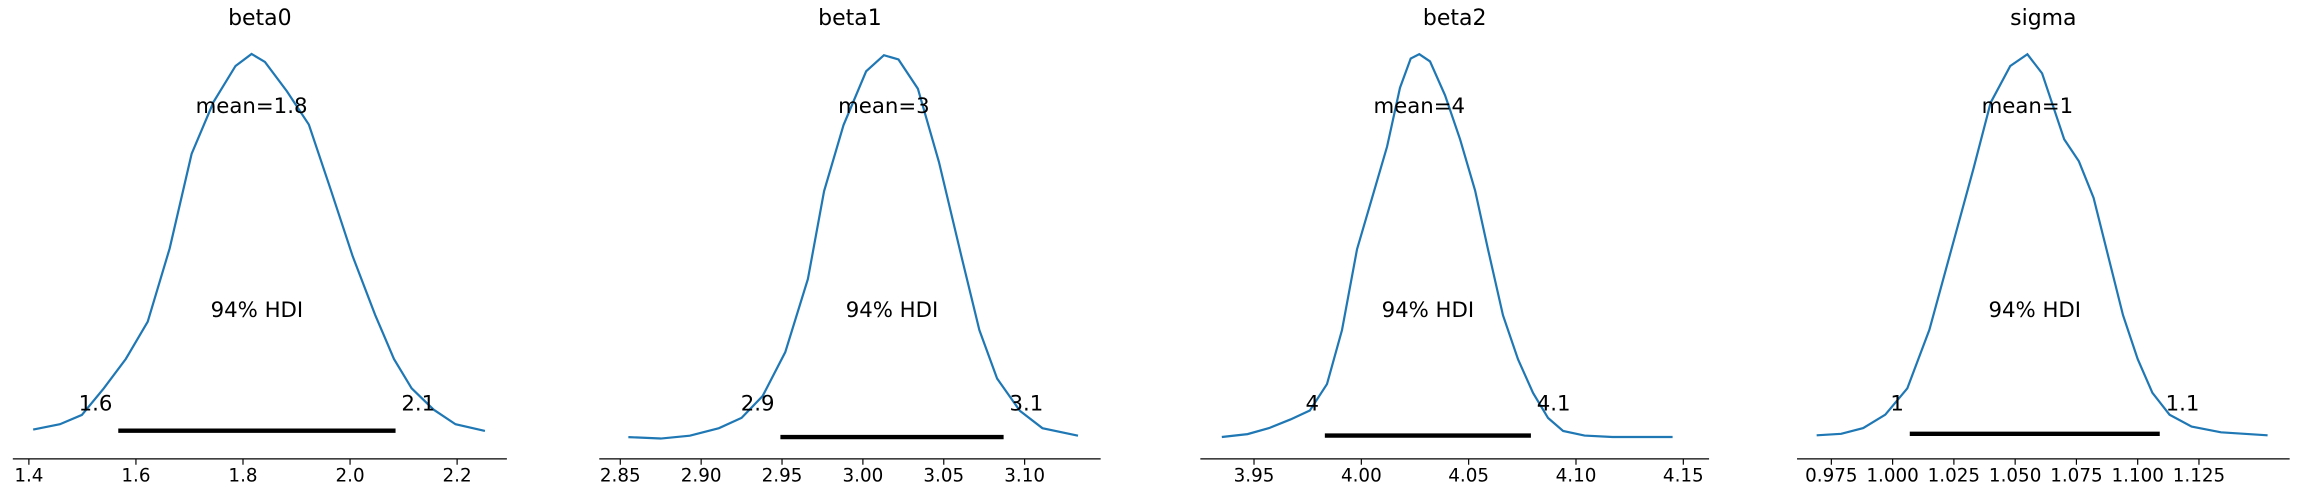  What do you see at coordinates (2183, 404) in the screenshot?
I see `hdi-upper-label: 1.1` at bounding box center [2183, 404].